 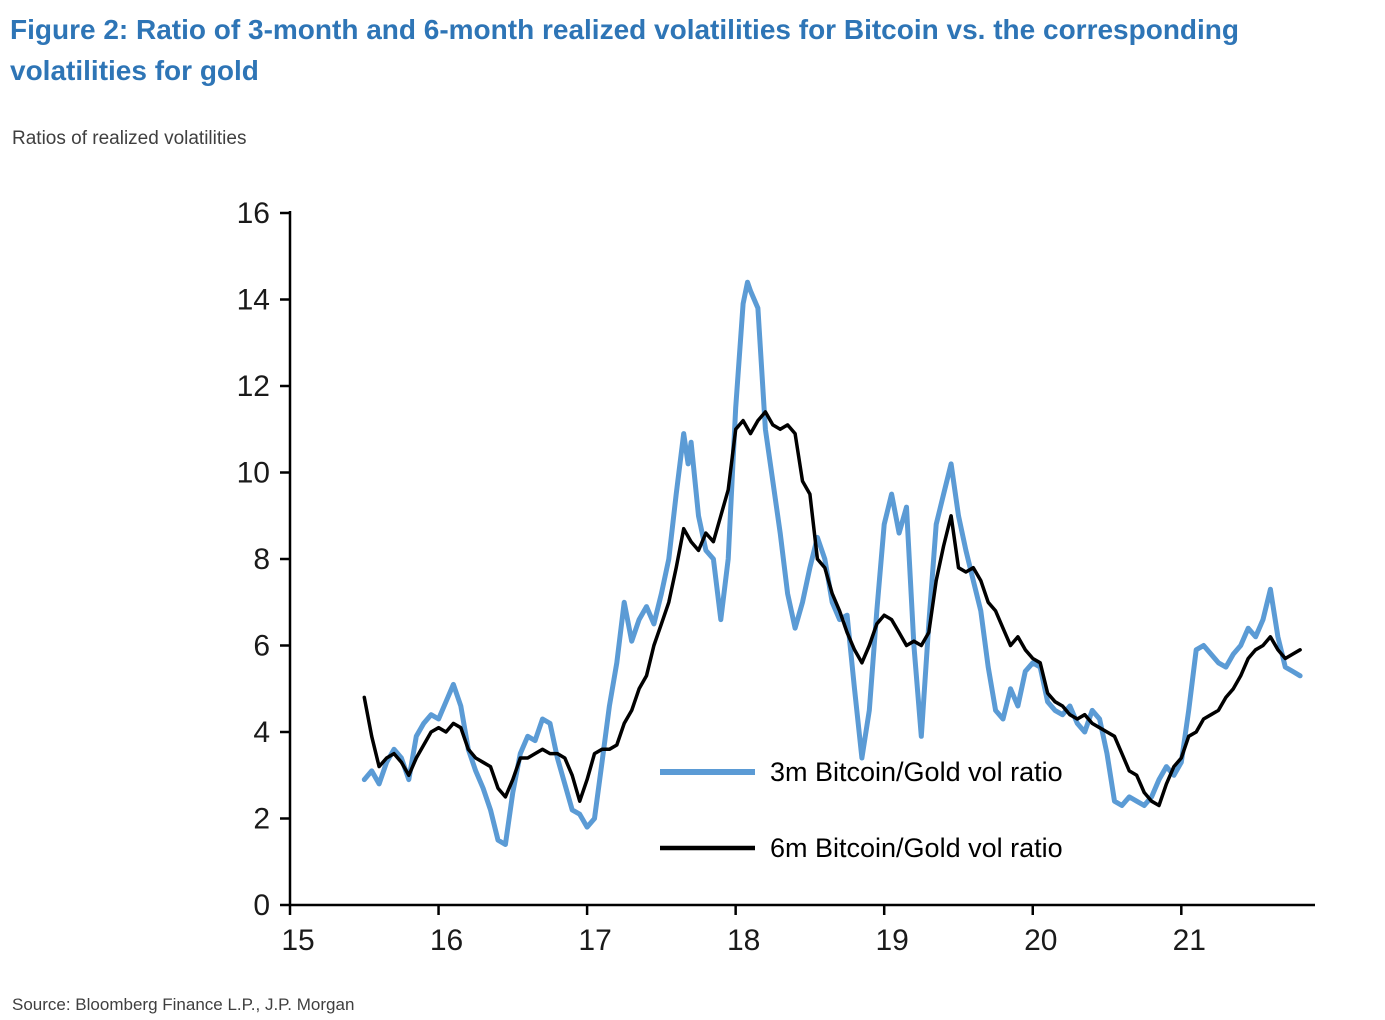 What do you see at coordinates (916, 772) in the screenshot?
I see `legend-label-3m: 3m Bitcoin/Gold vol ratio` at bounding box center [916, 772].